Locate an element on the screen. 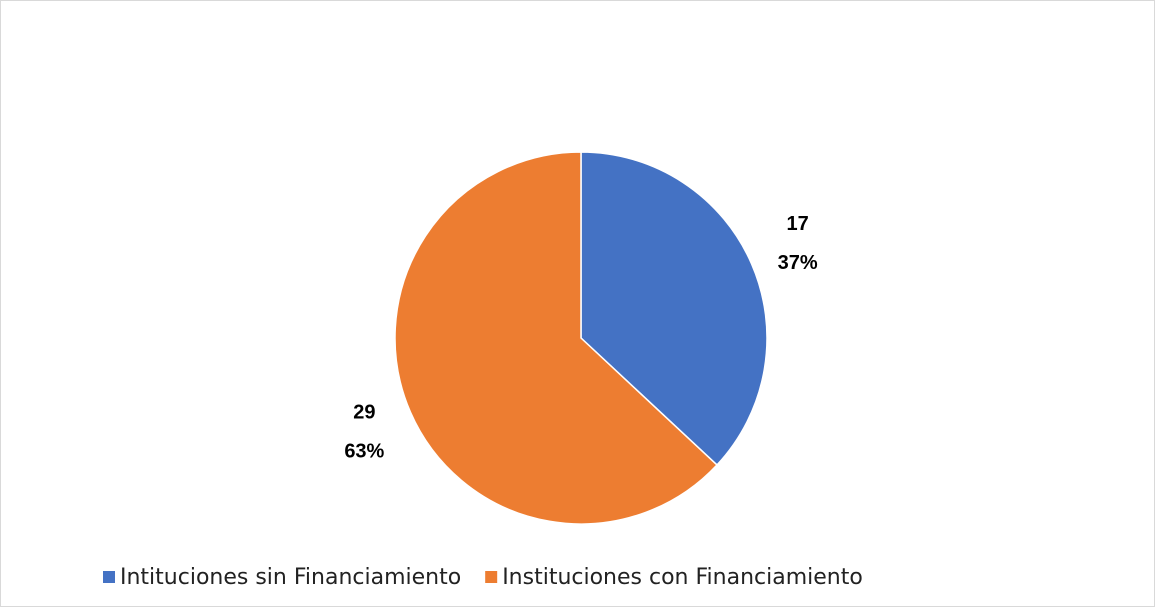  data-label: 29 is located at coordinates (364, 412).